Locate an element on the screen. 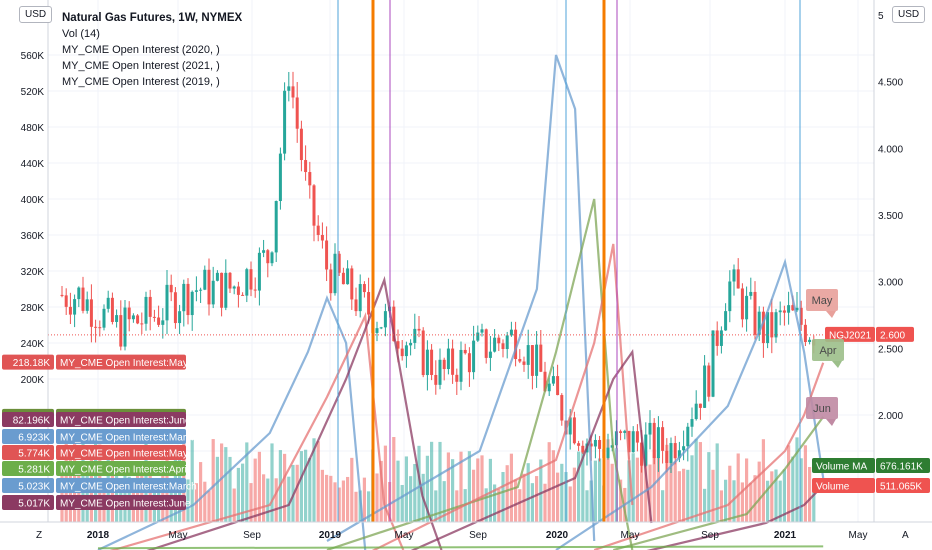  contract-flag-label: Jun is located at coordinates (822, 409).